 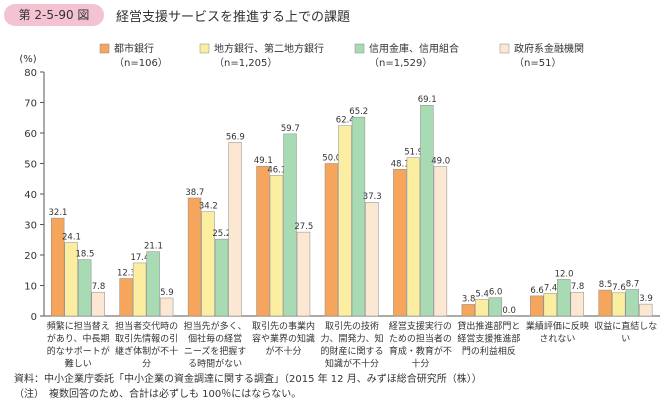 I want to click on legend-series-sample-size: （n=106）, so click(x=141, y=63).